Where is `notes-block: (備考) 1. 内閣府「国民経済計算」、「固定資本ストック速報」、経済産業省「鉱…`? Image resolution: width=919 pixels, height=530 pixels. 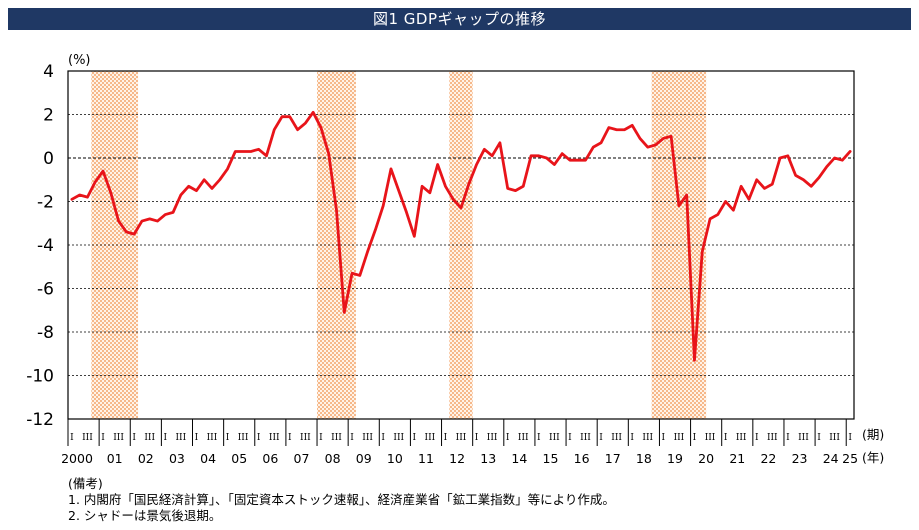 notes-block: (備考) 1. 内閣府「国民経済計算」、「固定資本ストック速報」、経済産業省「鉱… is located at coordinates (341, 500).